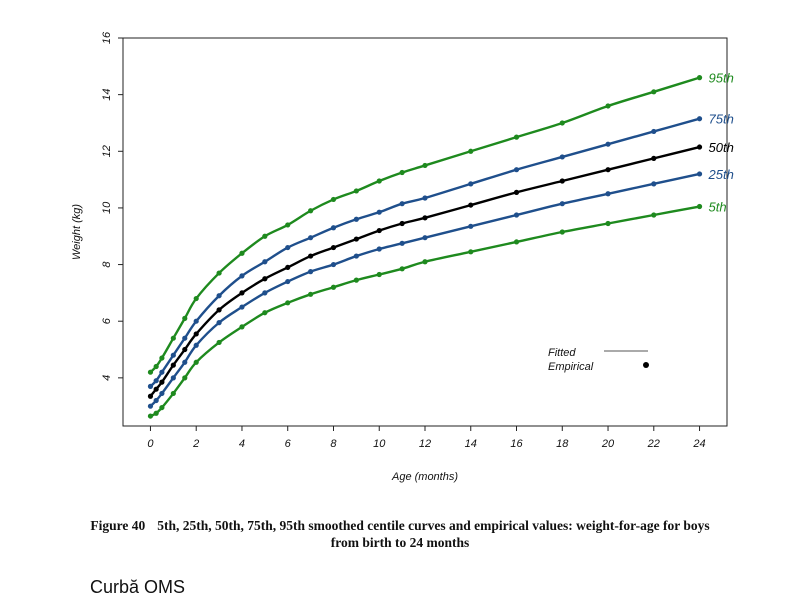  Describe the element at coordinates (107, 151) in the screenshot. I see `y-tick-label: 12` at that location.